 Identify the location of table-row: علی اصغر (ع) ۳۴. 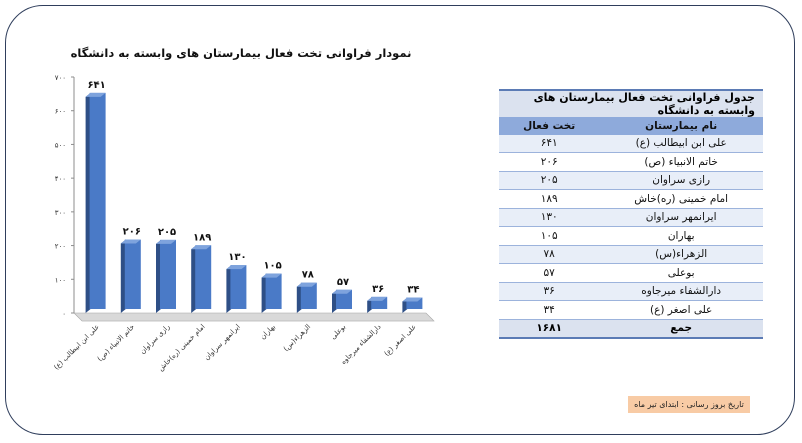
(631, 310).